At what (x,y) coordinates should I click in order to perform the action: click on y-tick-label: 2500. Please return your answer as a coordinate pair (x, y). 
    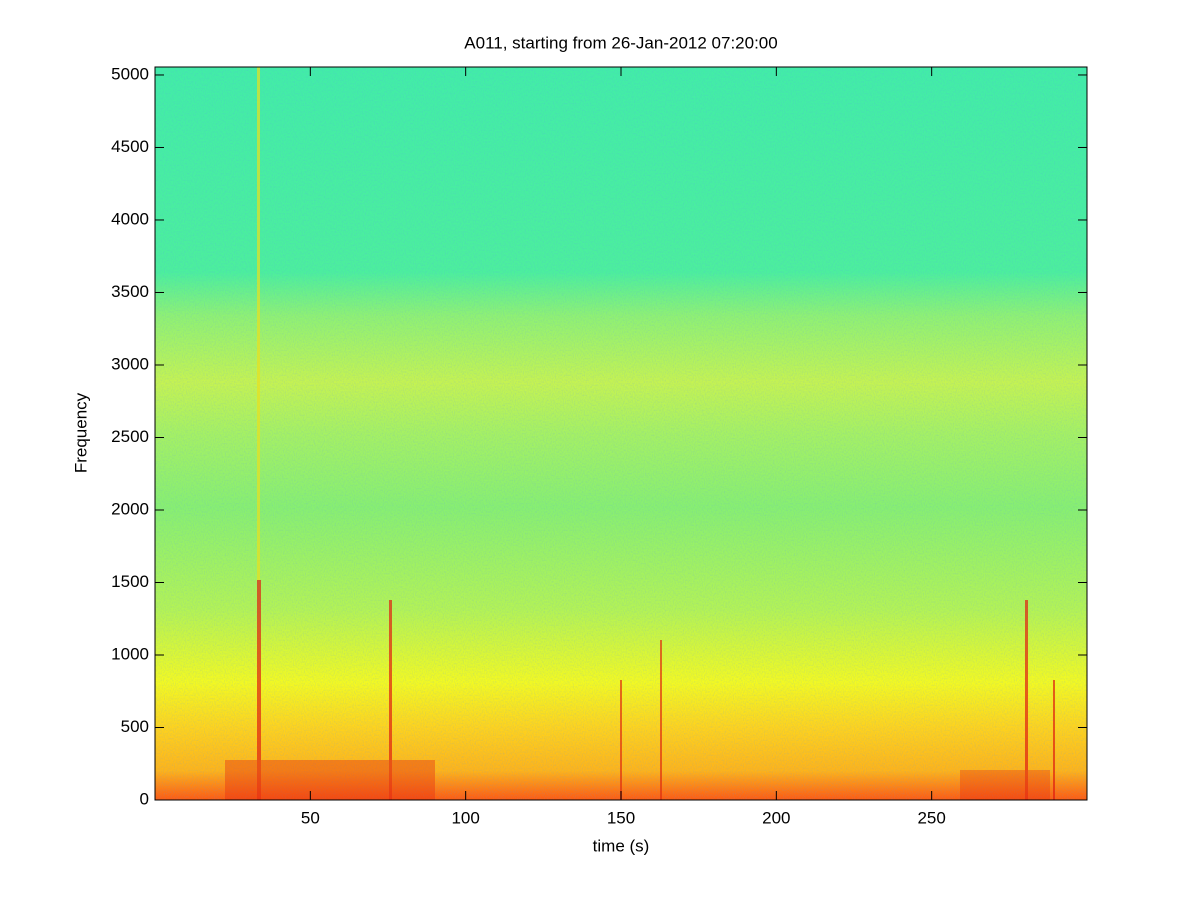
    Looking at the image, I should click on (130, 436).